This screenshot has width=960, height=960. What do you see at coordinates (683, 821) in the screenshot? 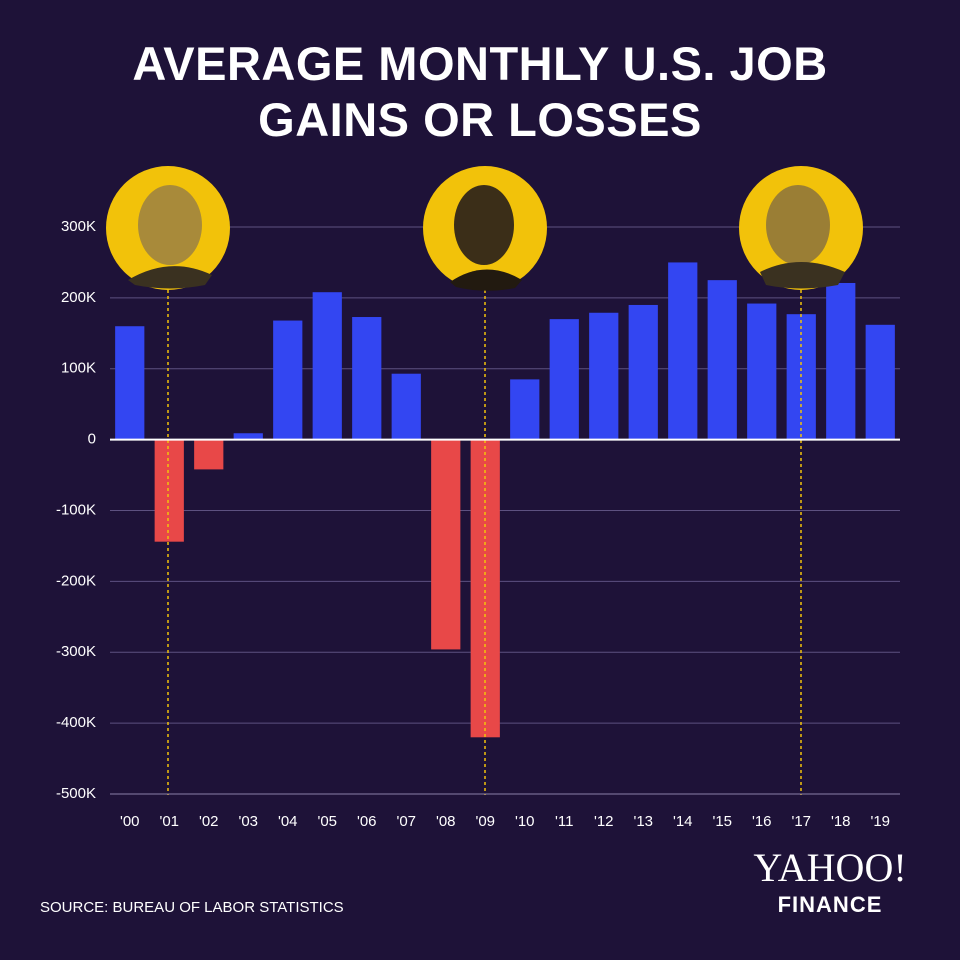
I see `x-tick-label: '14` at bounding box center [683, 821].